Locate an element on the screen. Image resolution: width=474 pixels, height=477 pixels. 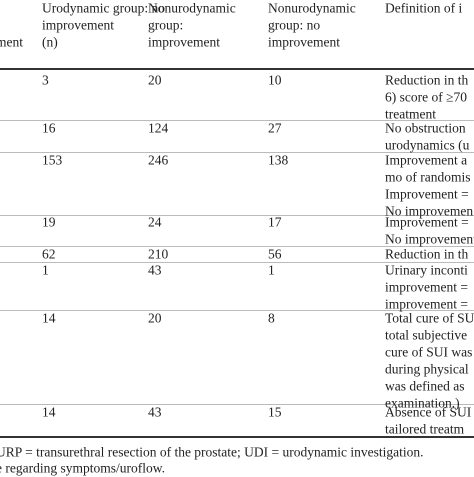
header-cell: group: no is located at coordinates (294, 25).